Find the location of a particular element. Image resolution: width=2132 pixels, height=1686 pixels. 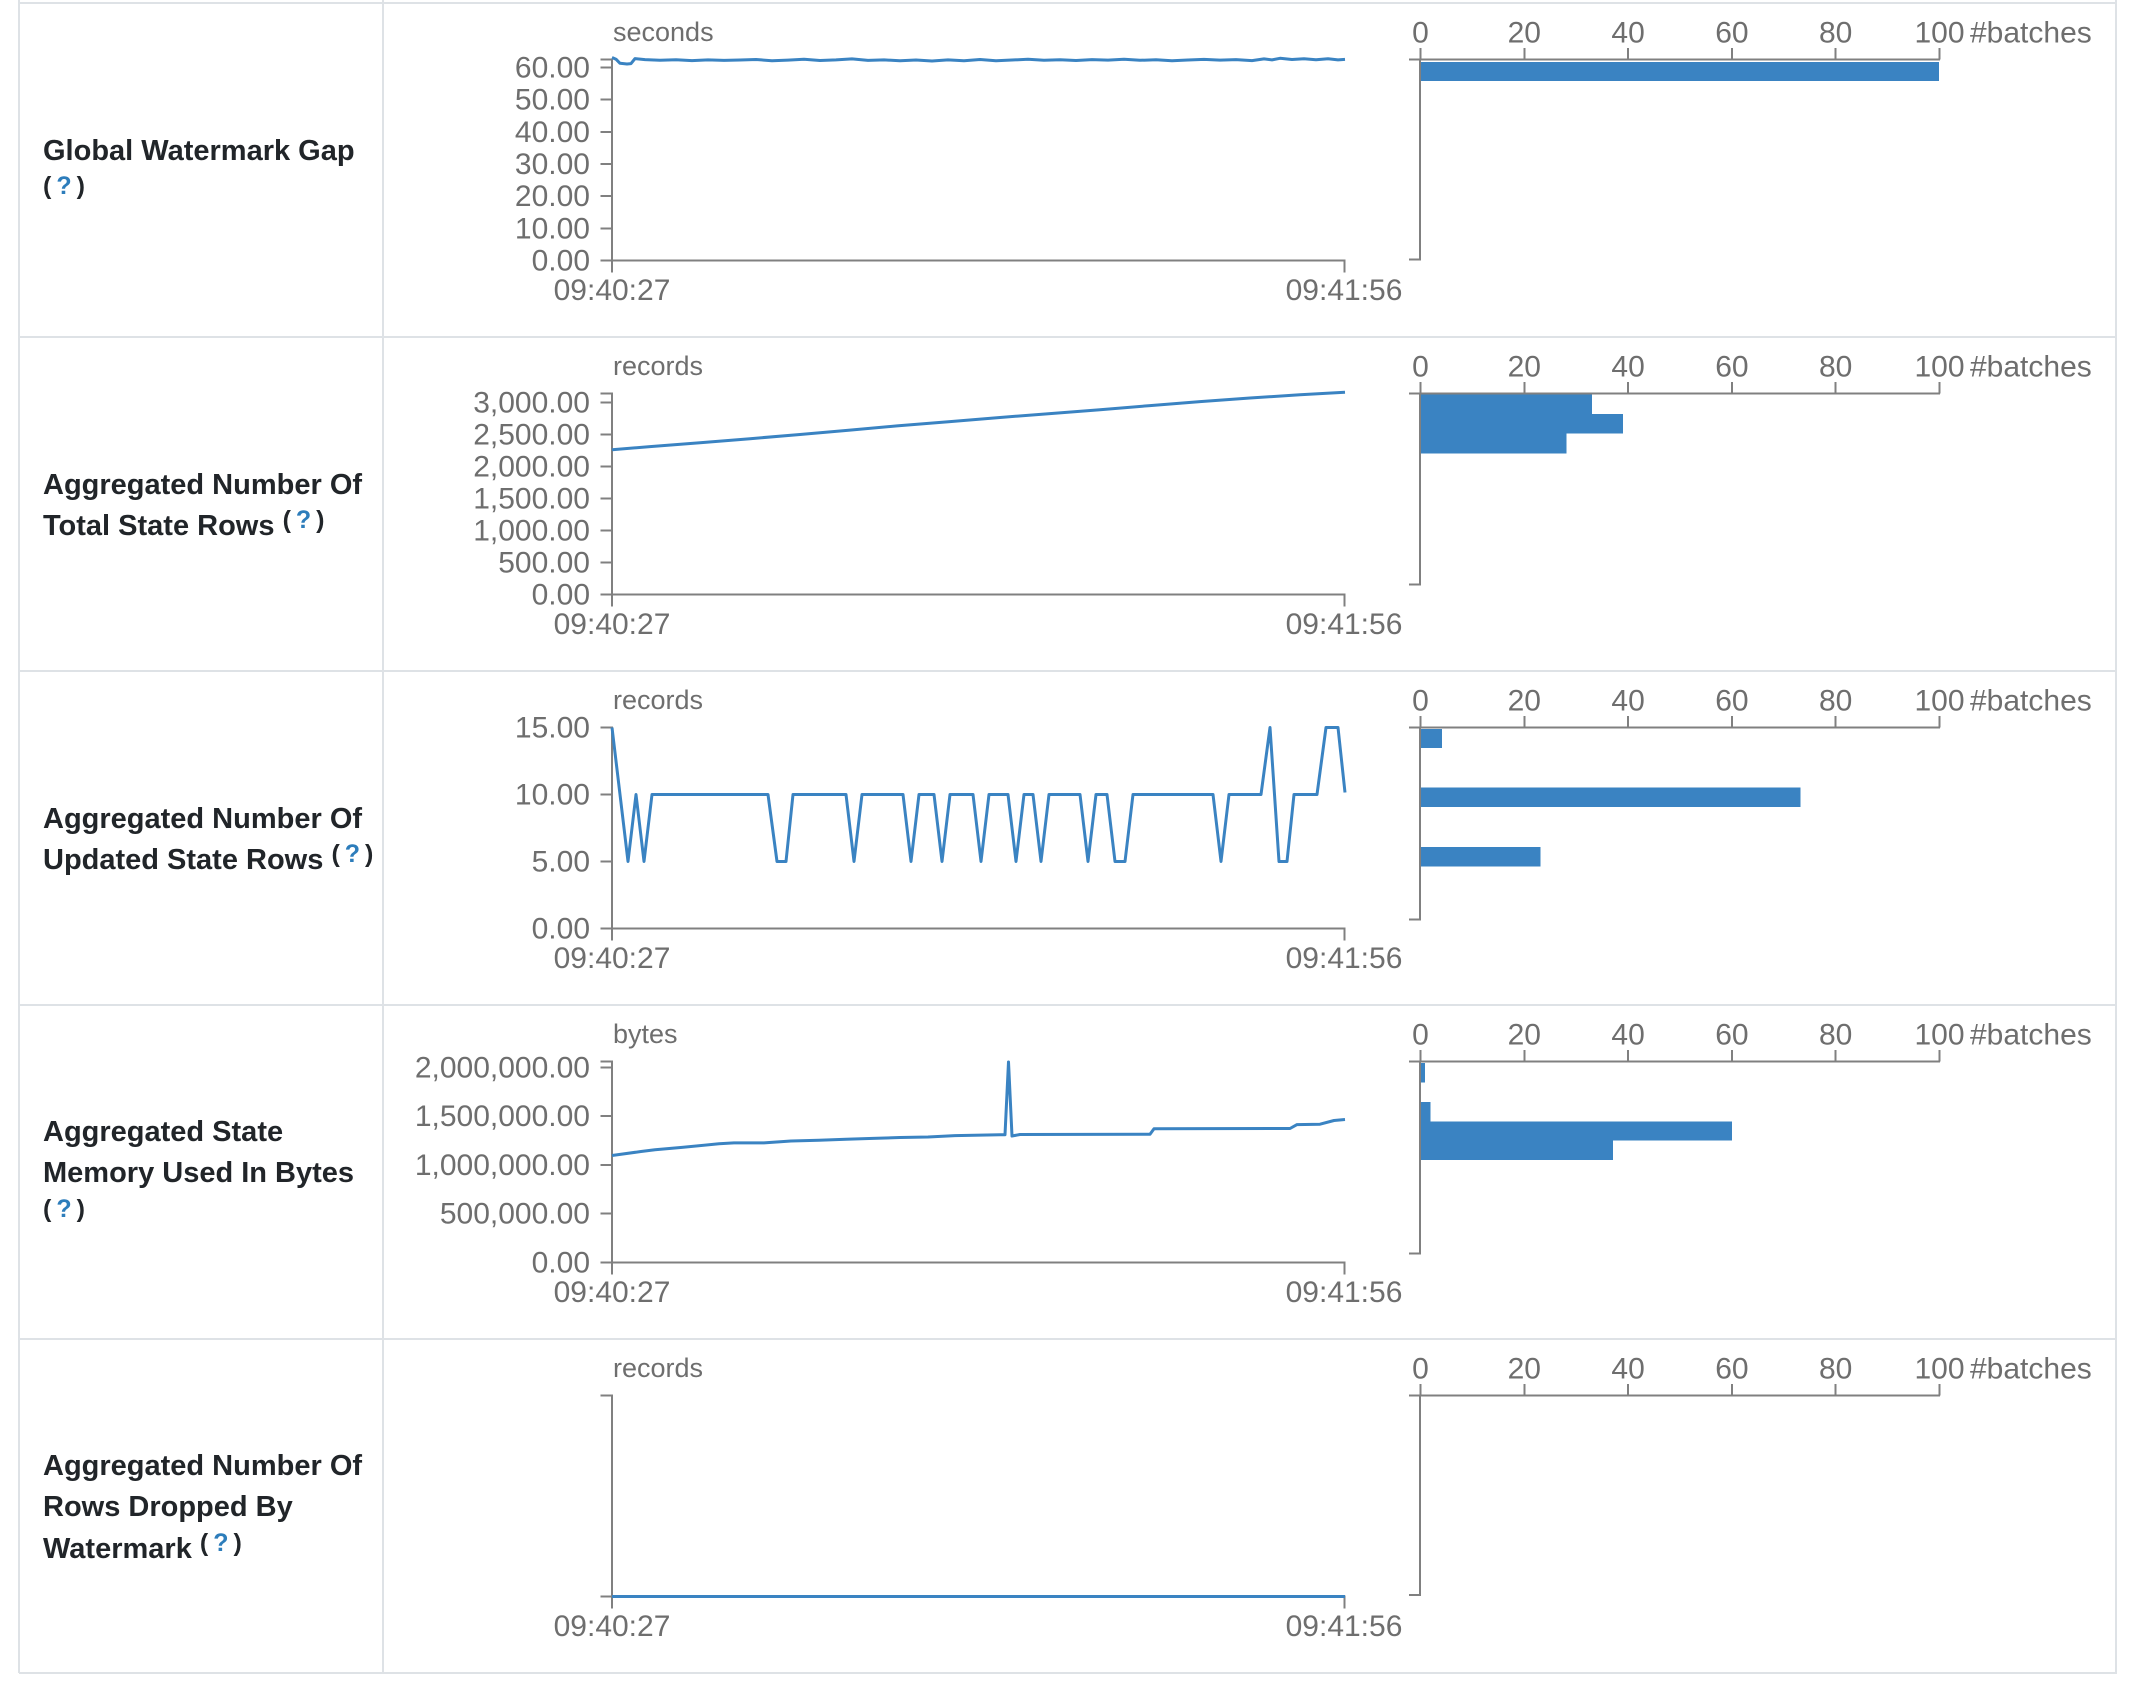

svg-text: 3,000.00 is located at coordinates (531, 403).